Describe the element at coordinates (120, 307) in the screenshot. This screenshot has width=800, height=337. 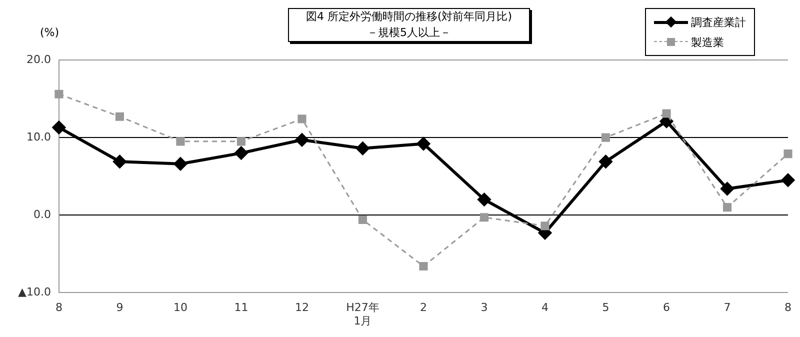
I see `x-tick-label: 9` at that location.